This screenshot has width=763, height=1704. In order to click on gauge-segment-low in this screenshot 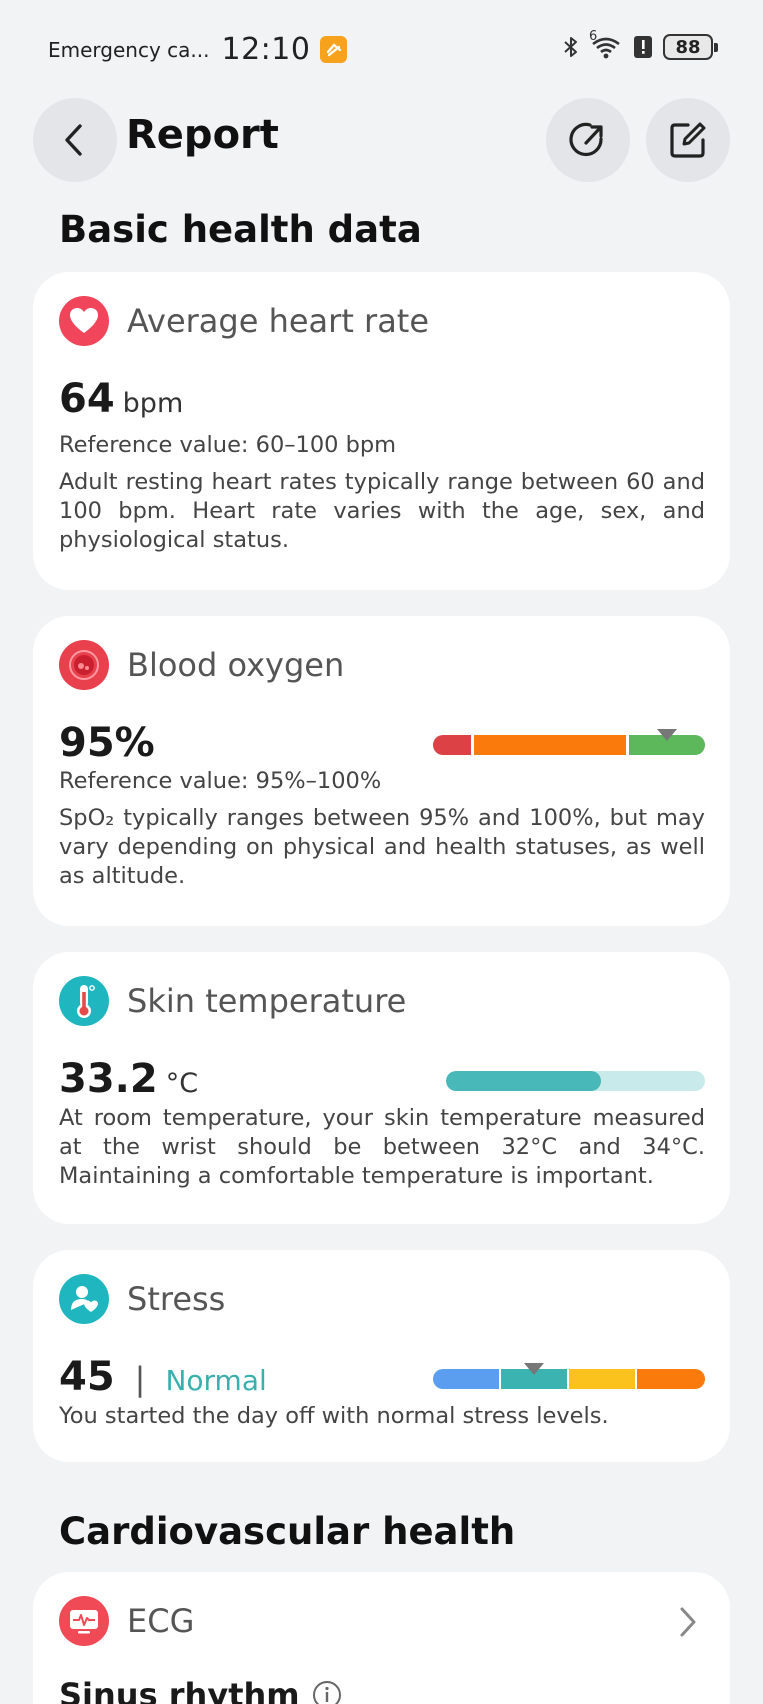, I will do `click(452, 745)`.